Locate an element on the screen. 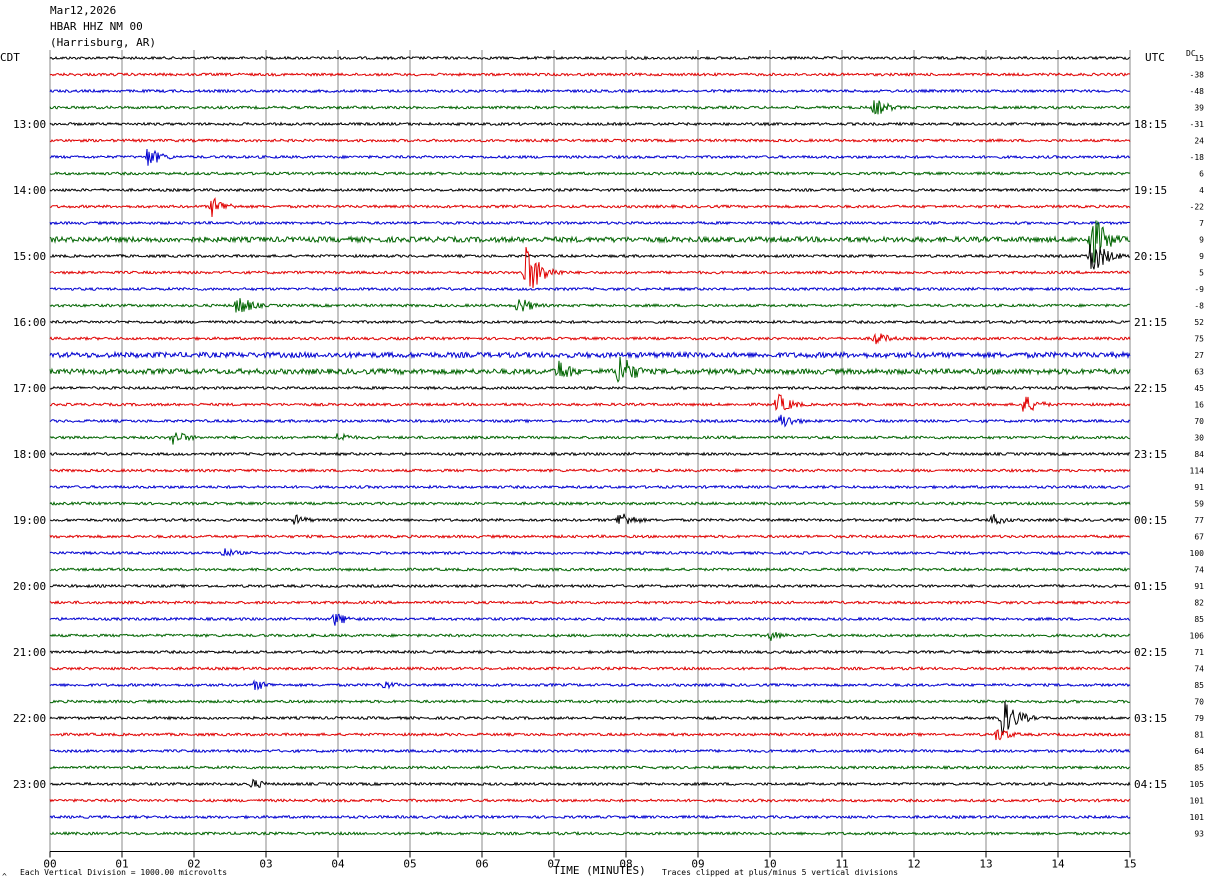 This screenshot has height=886, width=1210. location-label: (Harrisburg, AR) is located at coordinates (103, 42).